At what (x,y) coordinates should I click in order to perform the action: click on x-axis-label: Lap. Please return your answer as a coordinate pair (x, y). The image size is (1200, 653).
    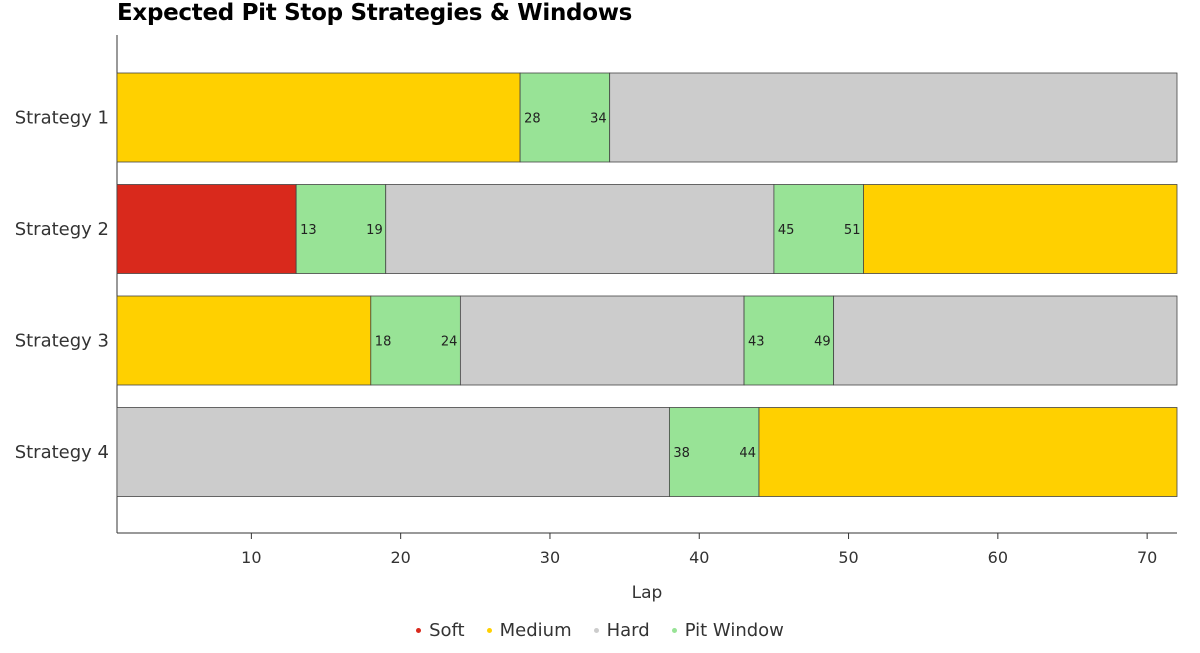
    Looking at the image, I should click on (647, 593).